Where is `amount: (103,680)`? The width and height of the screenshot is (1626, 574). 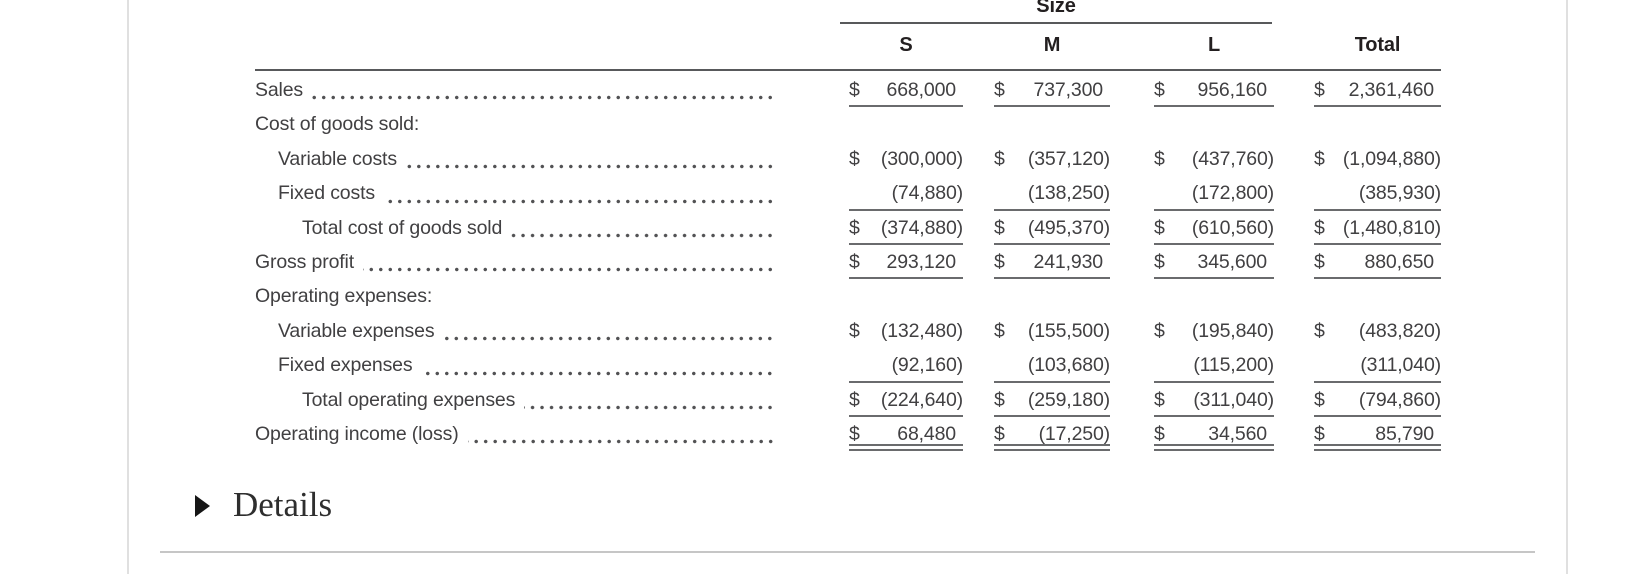 amount: (103,680) is located at coordinates (1068, 365).